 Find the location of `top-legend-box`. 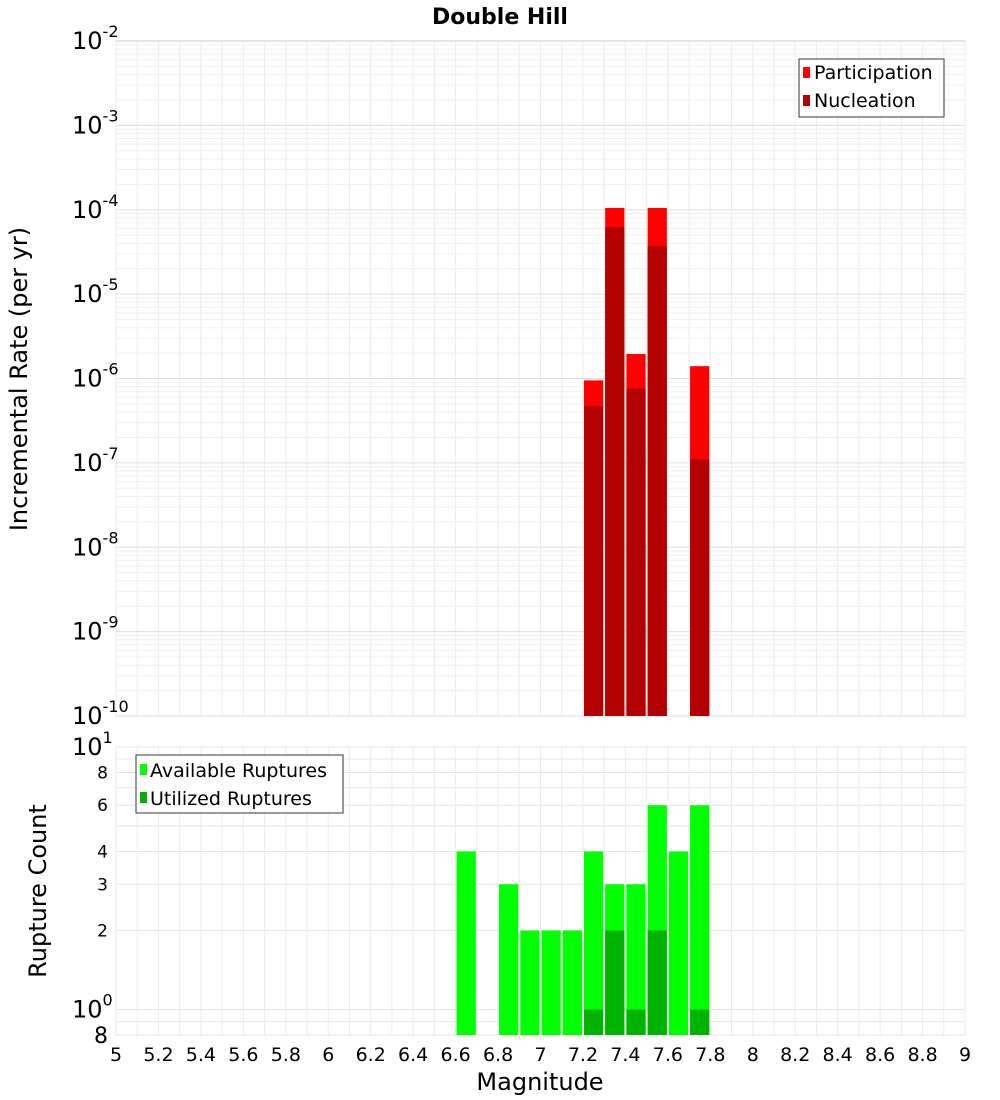

top-legend-box is located at coordinates (871, 88).